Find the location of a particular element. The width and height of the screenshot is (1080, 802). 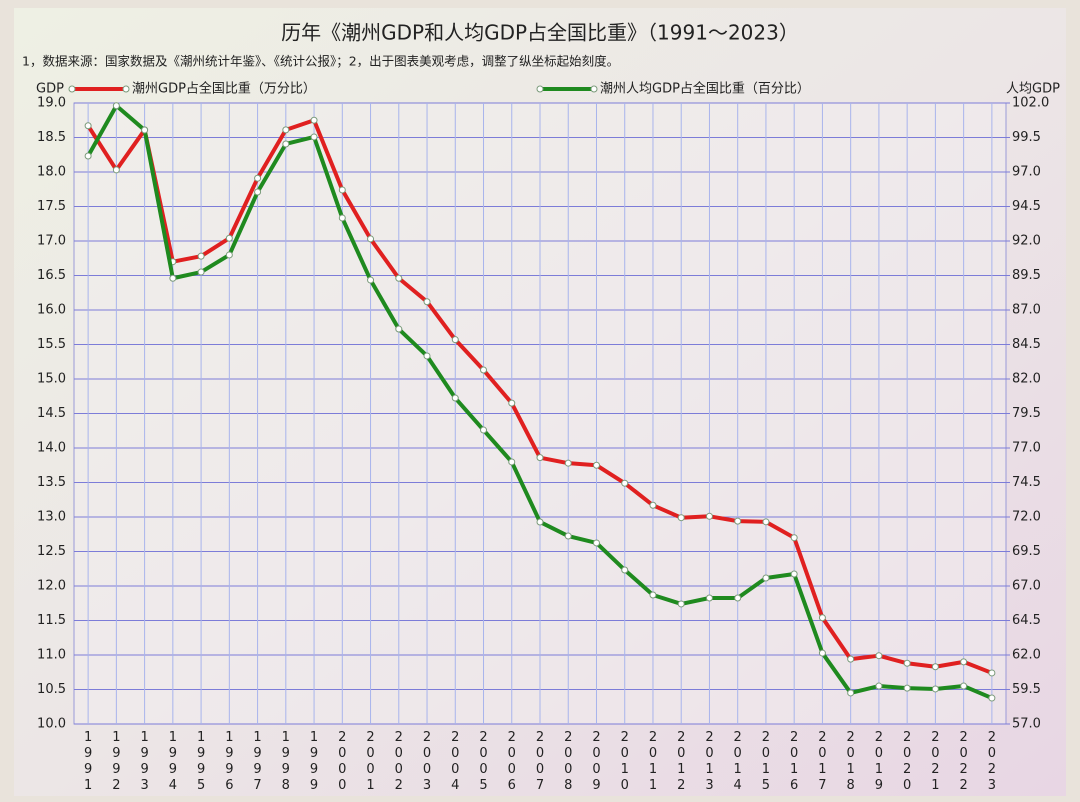

y2-tick-label: 67.0 is located at coordinates (1026, 586).